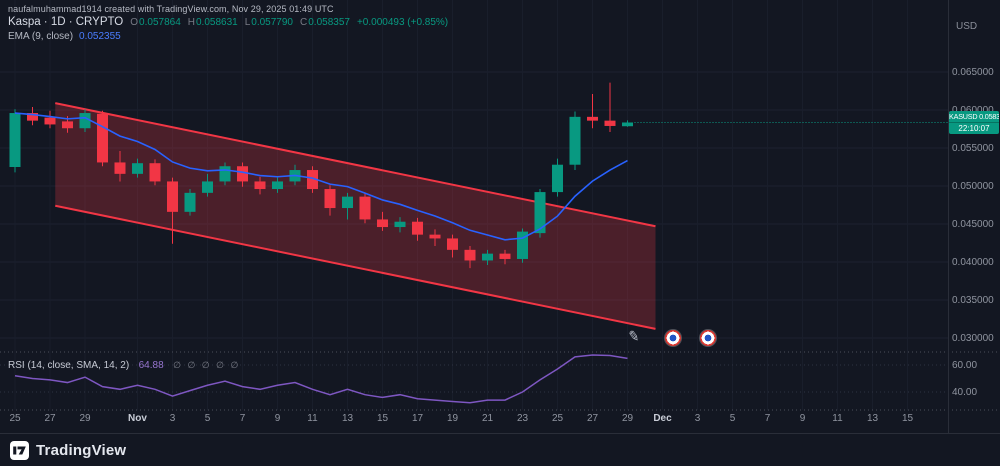 The height and width of the screenshot is (466, 1000). What do you see at coordinates (272, 22) in the screenshot?
I see `ohlc-low-value: 0.057790` at bounding box center [272, 22].